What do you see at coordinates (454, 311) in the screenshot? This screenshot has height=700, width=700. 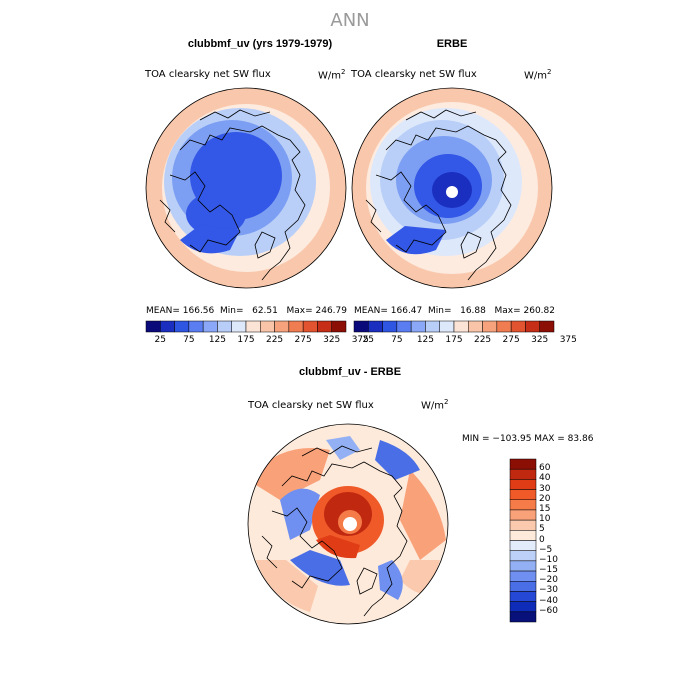 I see `panel2-stats: MEAN= 166.47 Min= 16.88 Max= 260.82` at bounding box center [454, 311].